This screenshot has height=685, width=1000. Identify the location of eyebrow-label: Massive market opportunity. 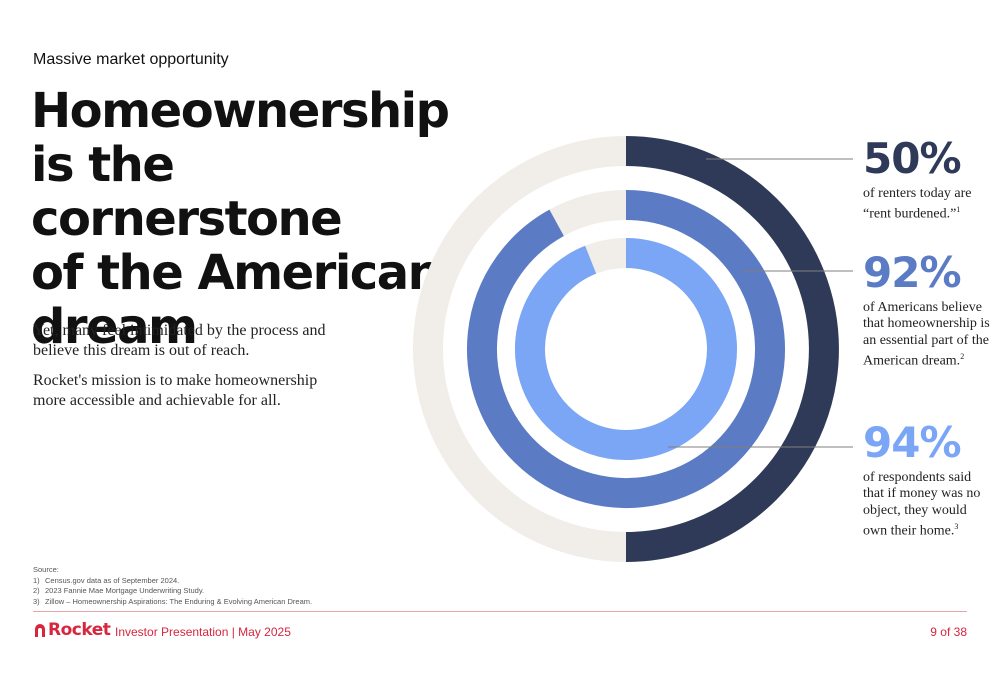
(131, 59).